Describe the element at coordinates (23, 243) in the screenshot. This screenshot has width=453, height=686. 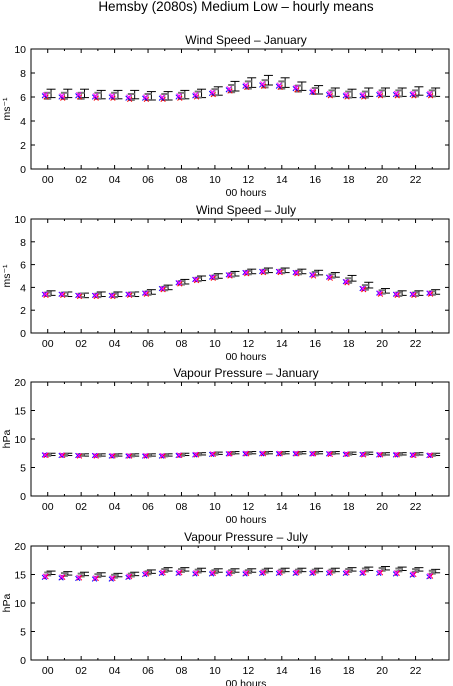
I see `y-tick-label: 8` at that location.